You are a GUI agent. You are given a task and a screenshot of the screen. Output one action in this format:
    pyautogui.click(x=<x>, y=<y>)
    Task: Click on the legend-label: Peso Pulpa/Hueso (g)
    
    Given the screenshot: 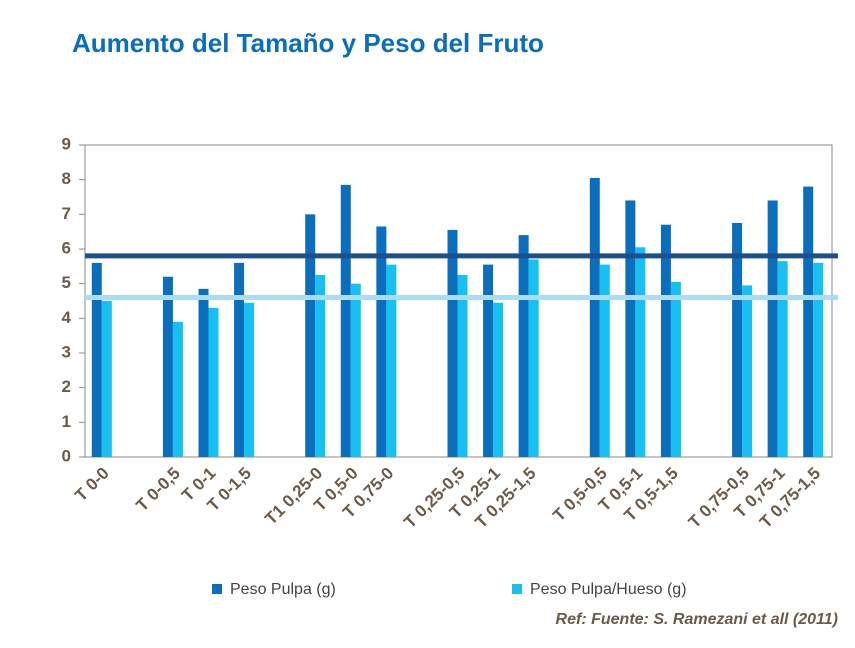 What is the action you would take?
    pyautogui.click(x=608, y=589)
    